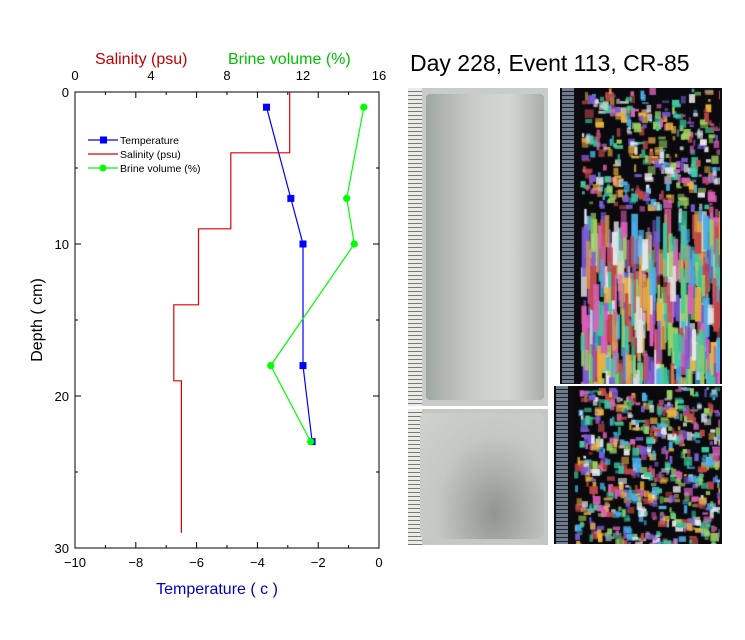 The image size is (745, 640). I want to click on ice-core-bottom, so click(482, 476).